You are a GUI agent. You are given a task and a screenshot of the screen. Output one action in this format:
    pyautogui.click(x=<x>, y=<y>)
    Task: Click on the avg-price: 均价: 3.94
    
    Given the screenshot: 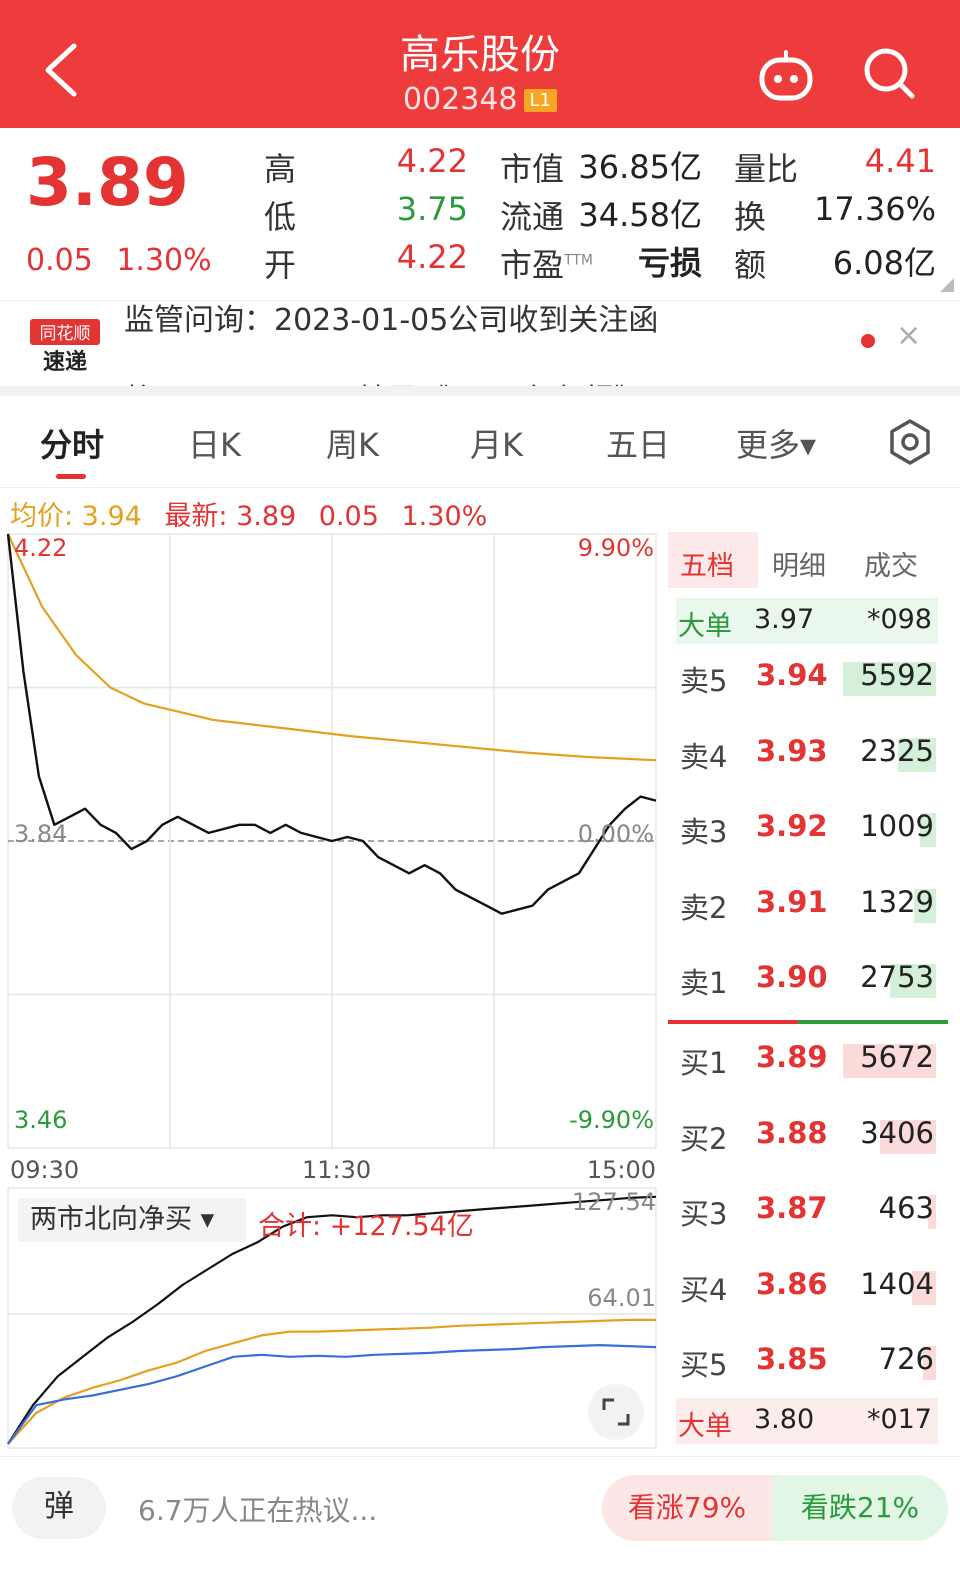 What is the action you would take?
    pyautogui.click(x=76, y=516)
    